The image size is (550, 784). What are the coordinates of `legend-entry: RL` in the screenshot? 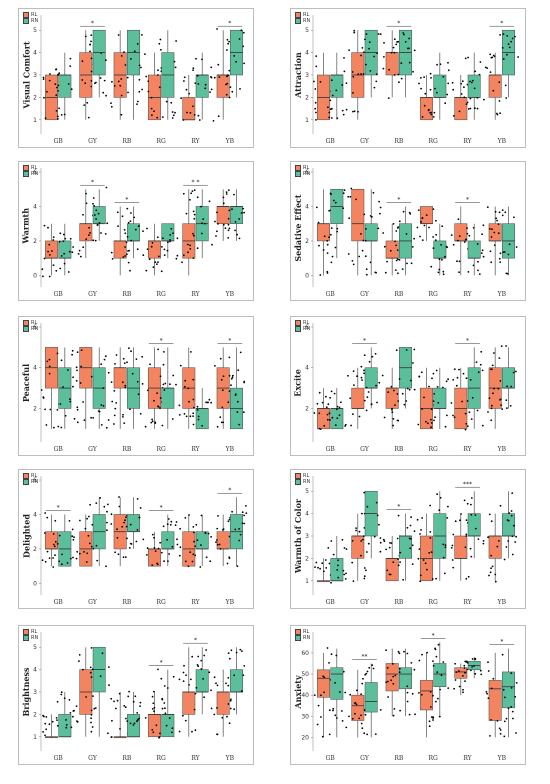 It's located at (30, 323).